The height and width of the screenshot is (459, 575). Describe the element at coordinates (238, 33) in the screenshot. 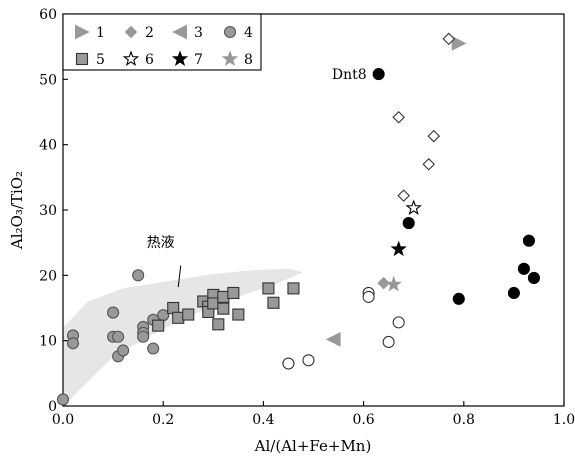

I see `legend-item: 4` at that location.